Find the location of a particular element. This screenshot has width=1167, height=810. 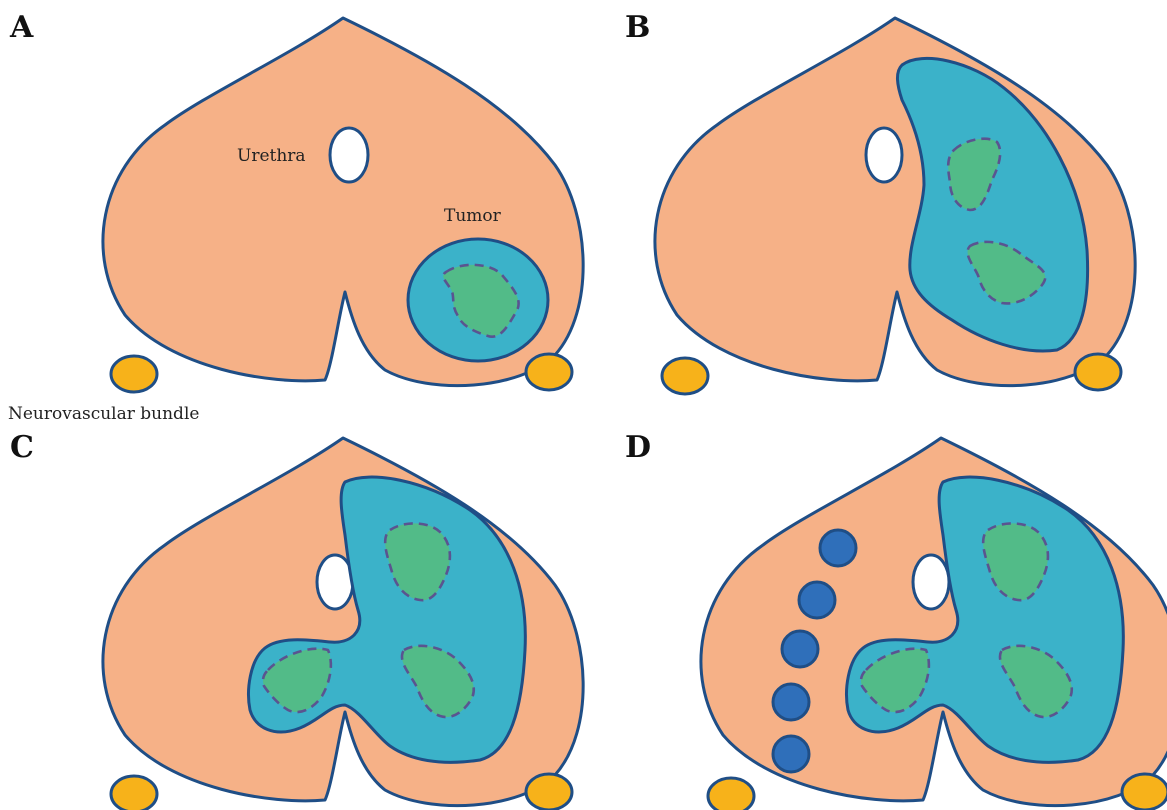

panel-label-d: D is located at coordinates (638, 447).